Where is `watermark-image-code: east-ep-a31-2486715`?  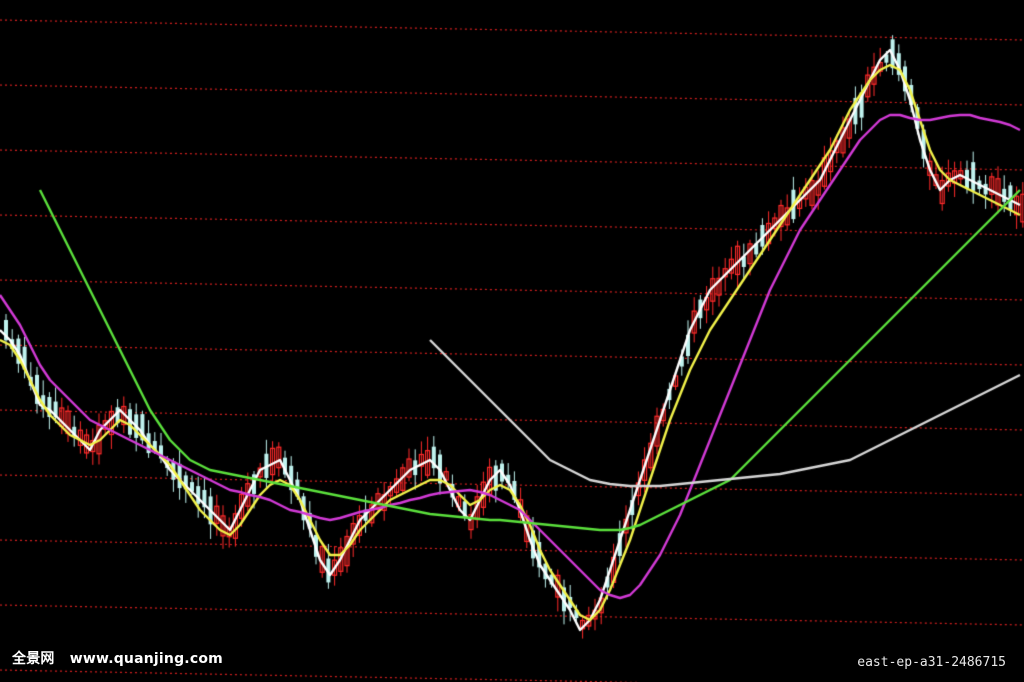 watermark-image-code: east-ep-a31-2486715 is located at coordinates (931, 662).